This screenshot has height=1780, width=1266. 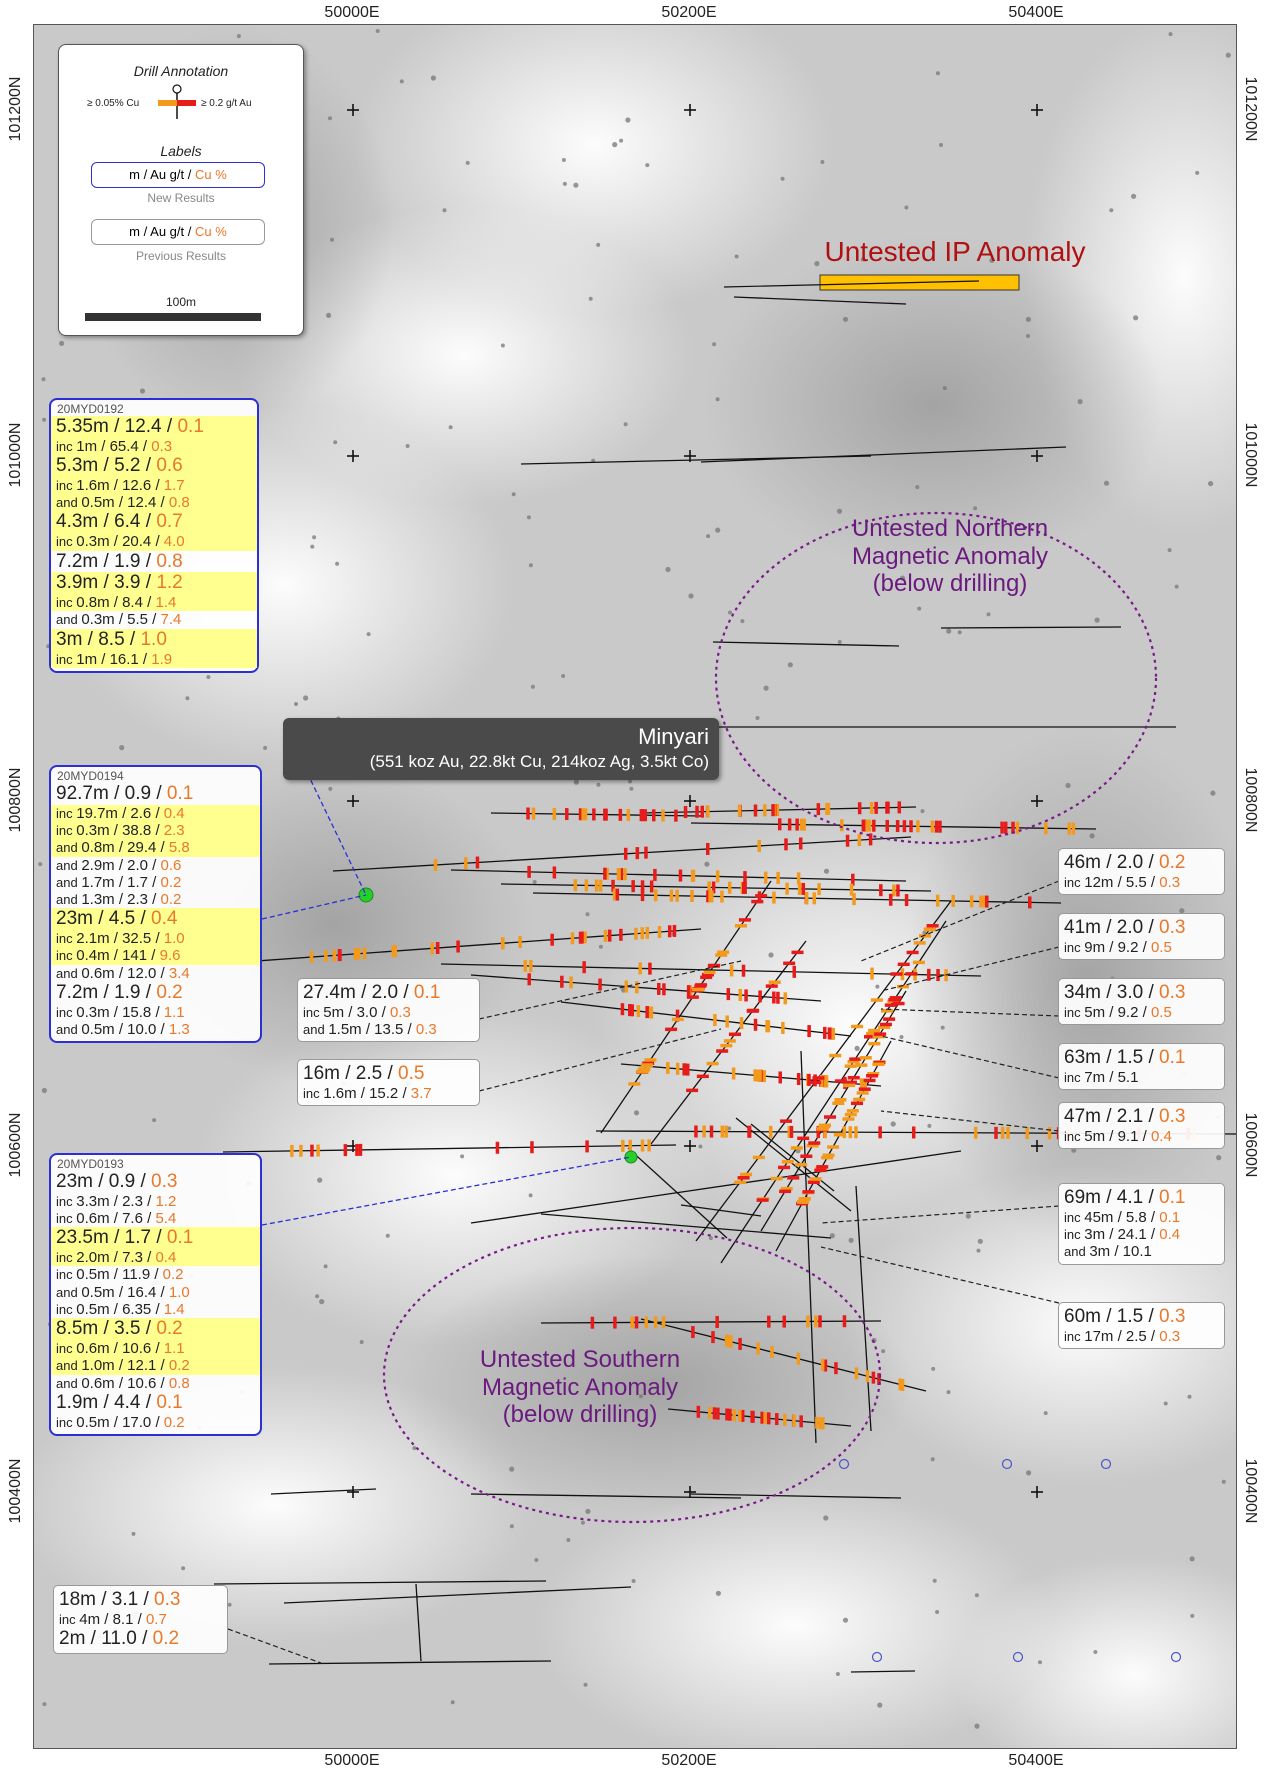 What do you see at coordinates (154, 427) in the screenshot?
I see `intercept-line: 5.35m / 12.4 / 0.1` at bounding box center [154, 427].